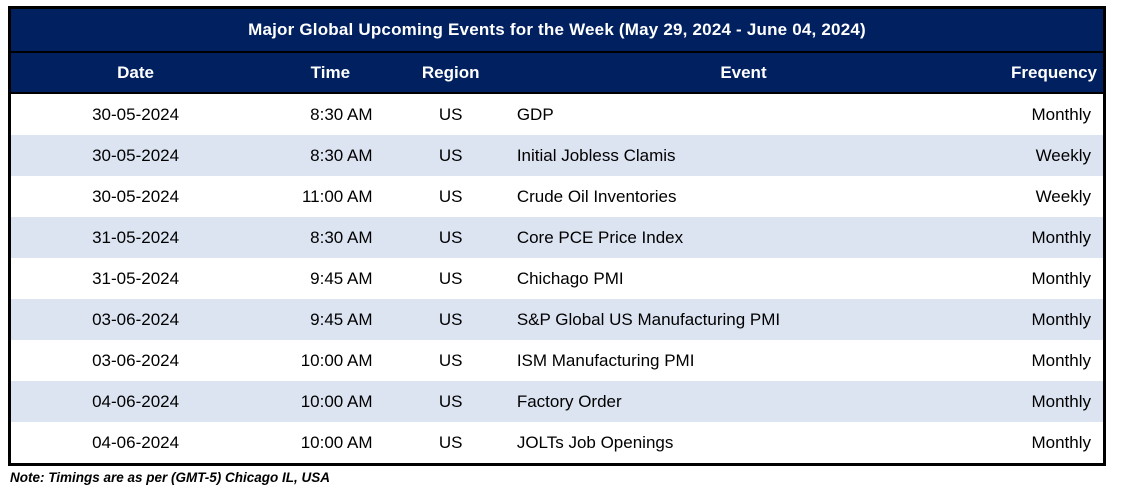 The width and height of the screenshot is (1125, 487). I want to click on cell-event: Factory Order, so click(743, 401).